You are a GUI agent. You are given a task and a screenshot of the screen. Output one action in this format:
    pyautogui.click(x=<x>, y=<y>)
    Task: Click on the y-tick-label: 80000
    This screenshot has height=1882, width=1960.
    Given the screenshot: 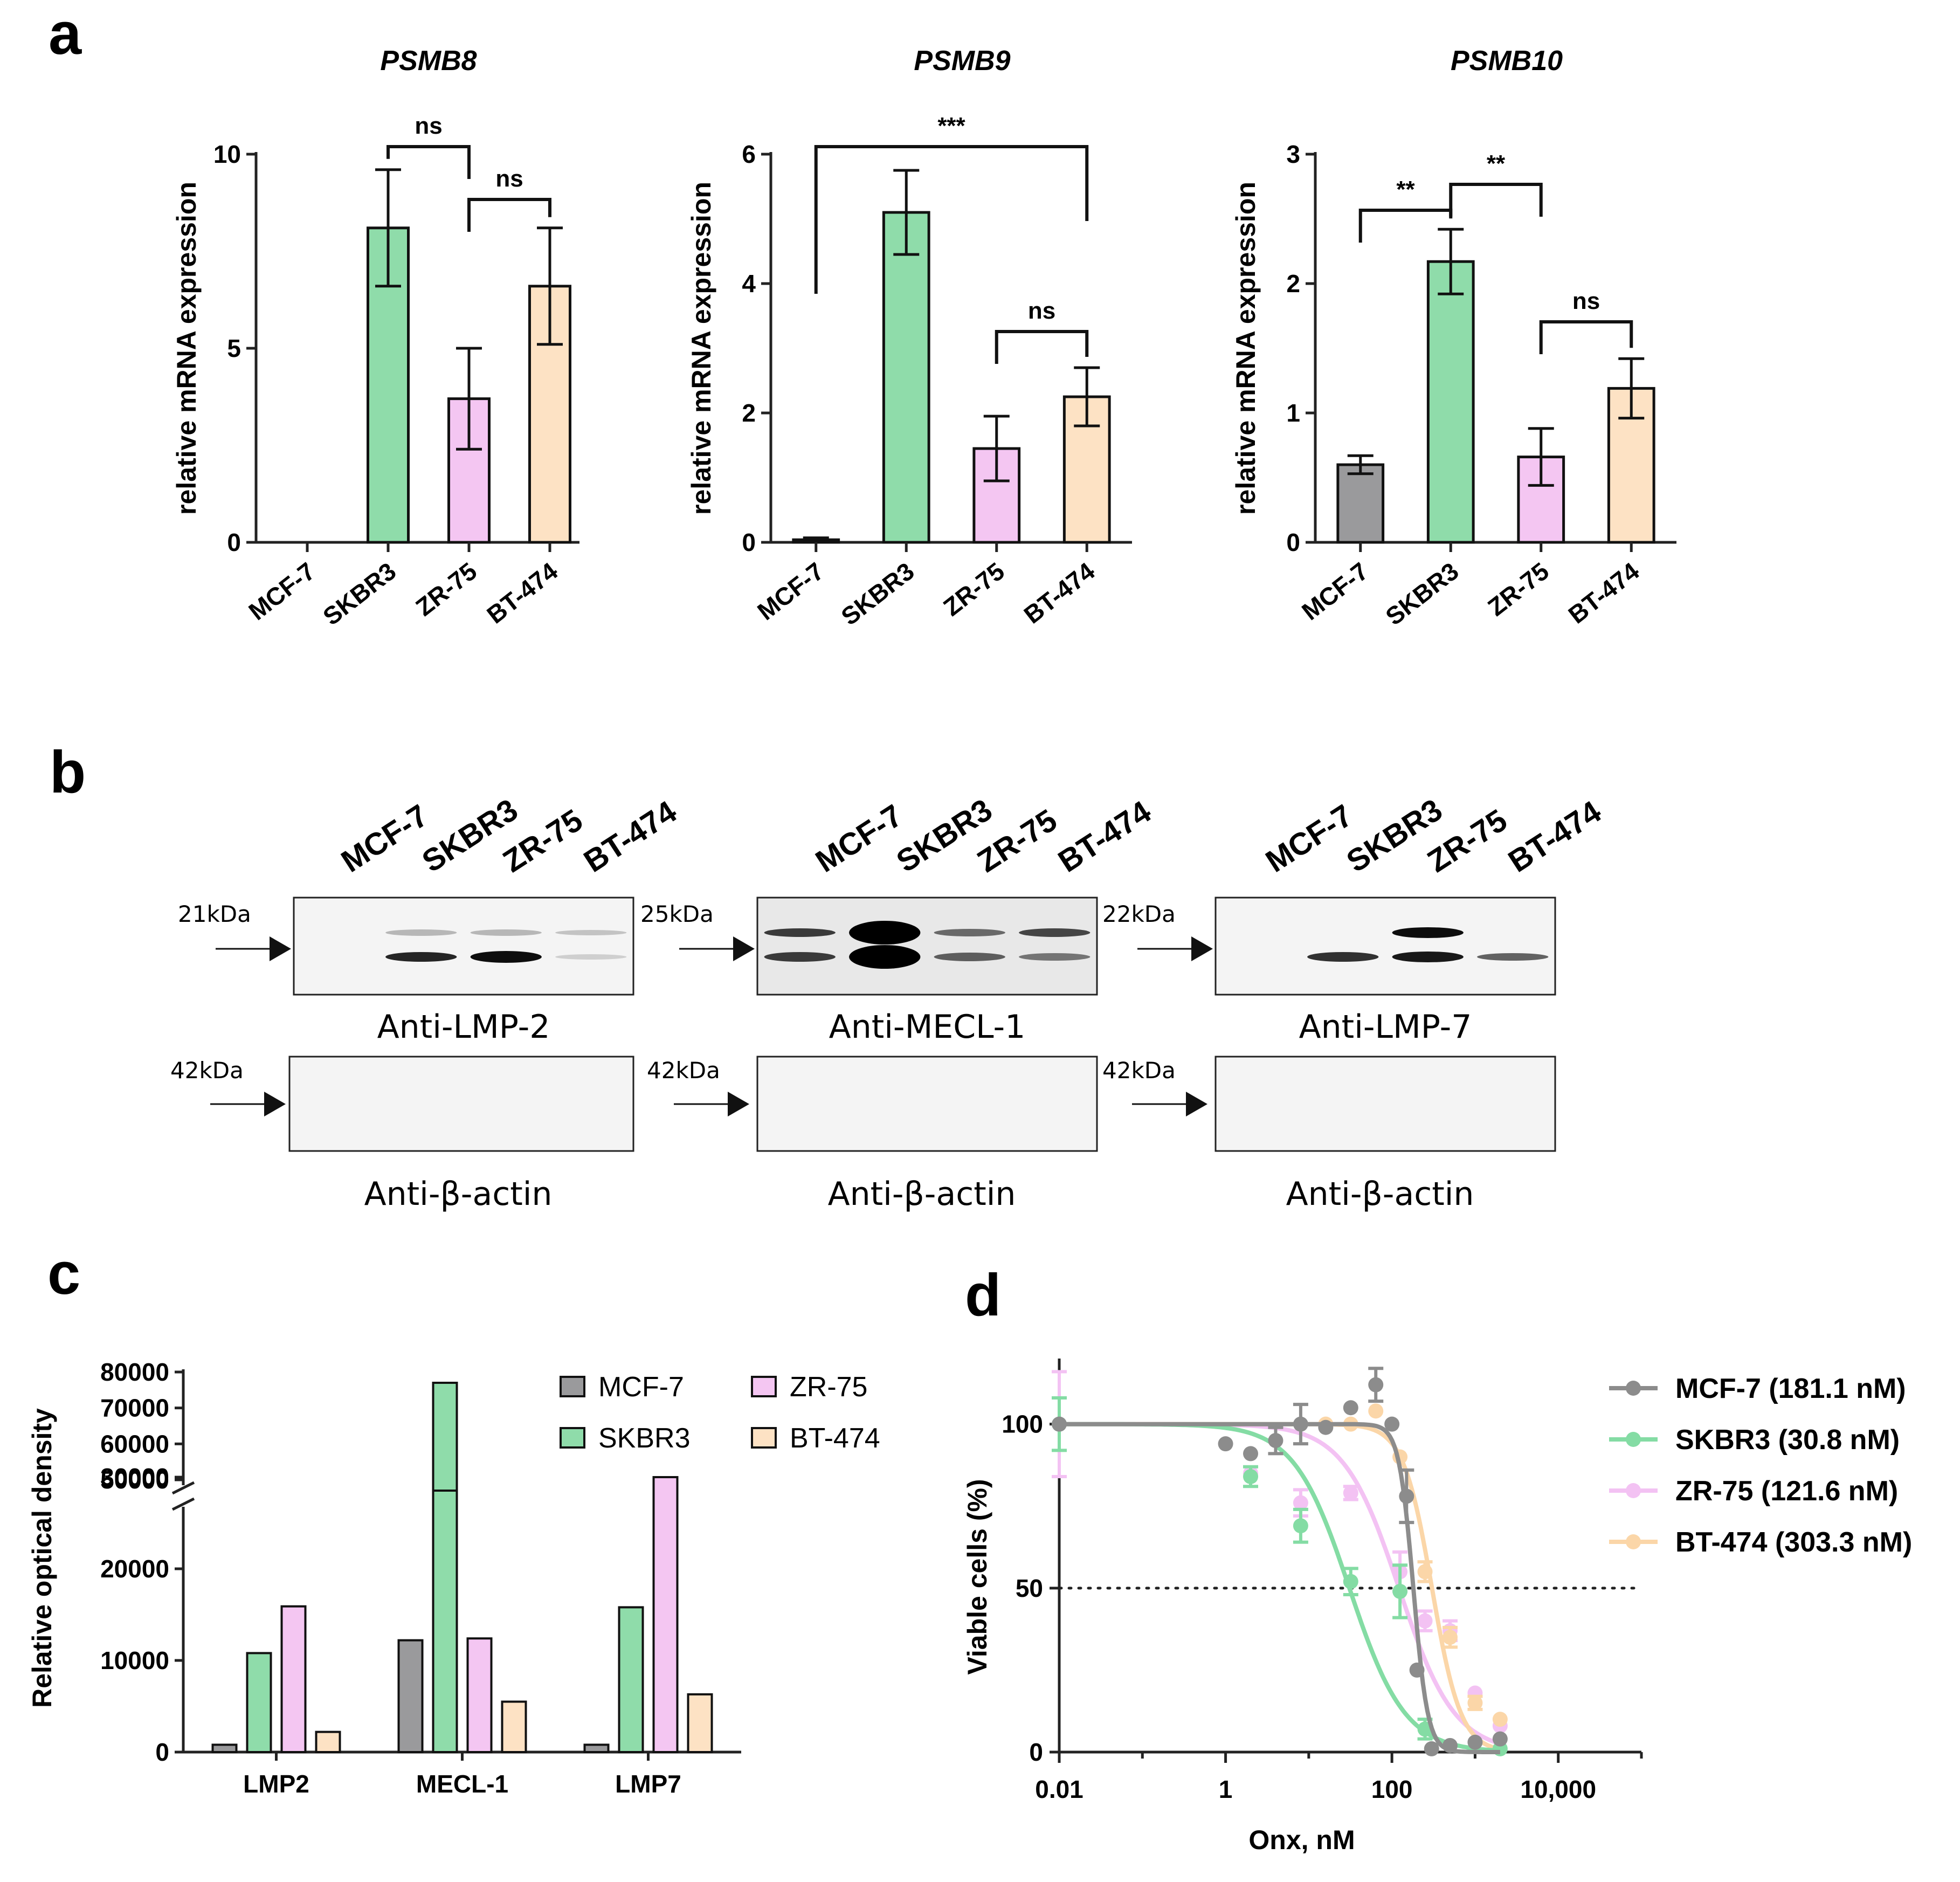 What is the action you would take?
    pyautogui.click(x=134, y=1372)
    